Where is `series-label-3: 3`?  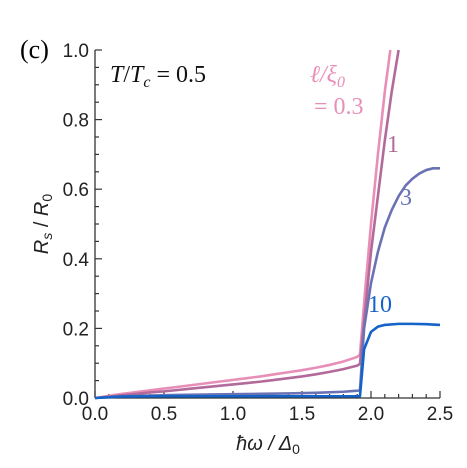 series-label-3: 3 is located at coordinates (406, 198).